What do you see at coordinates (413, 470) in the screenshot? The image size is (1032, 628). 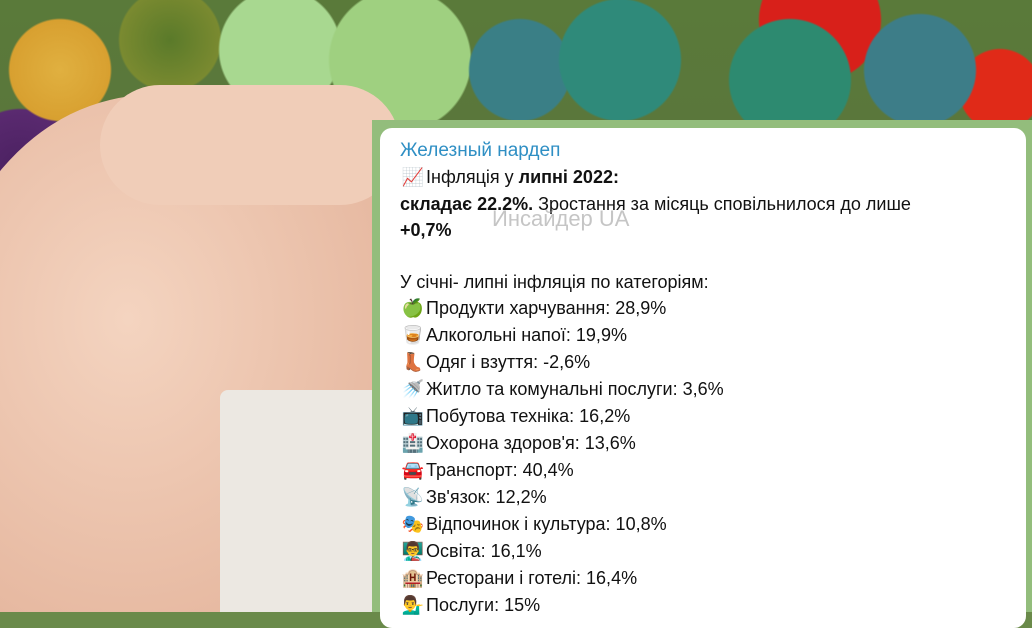 I see `car-icon: 🚘` at bounding box center [413, 470].